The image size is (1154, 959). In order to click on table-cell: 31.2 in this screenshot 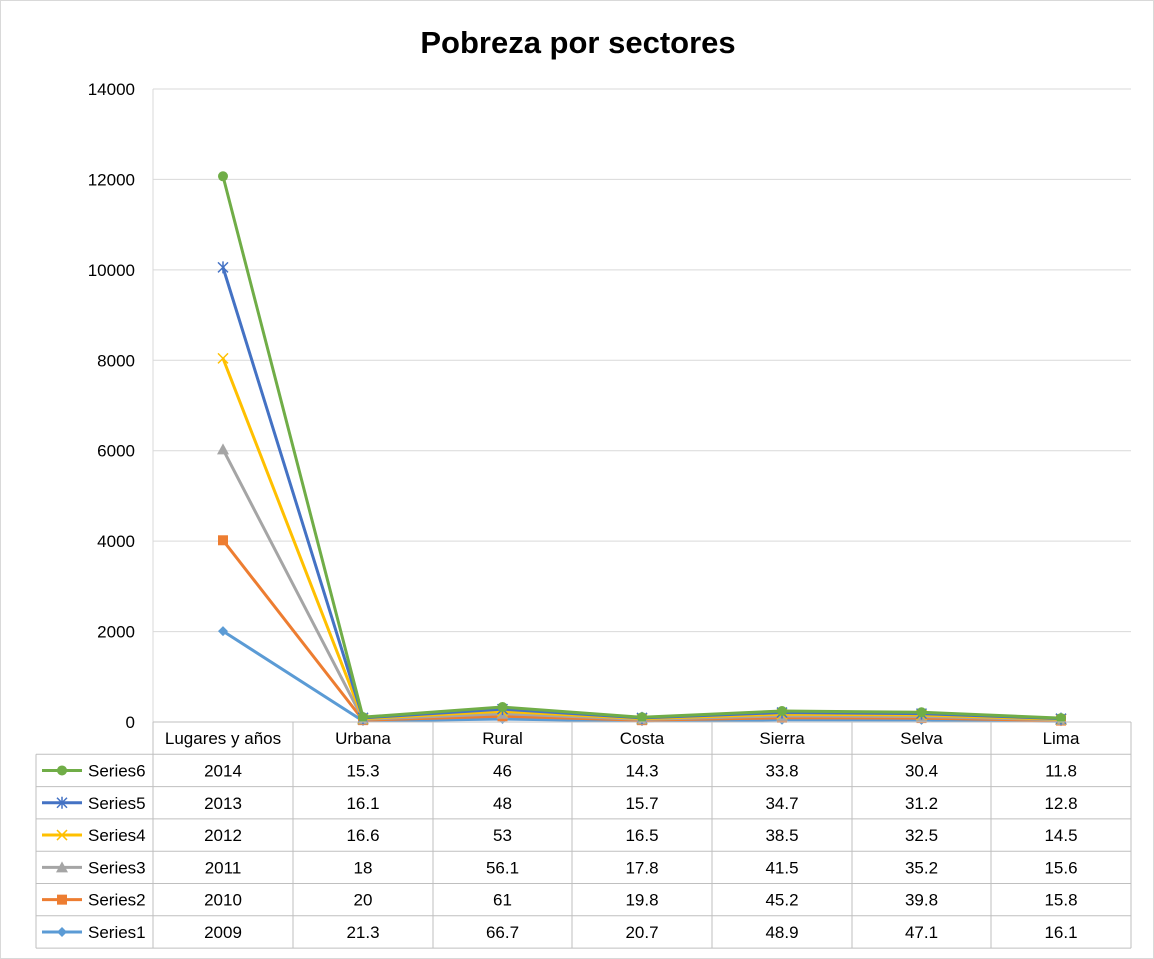, I will do `click(921, 803)`.